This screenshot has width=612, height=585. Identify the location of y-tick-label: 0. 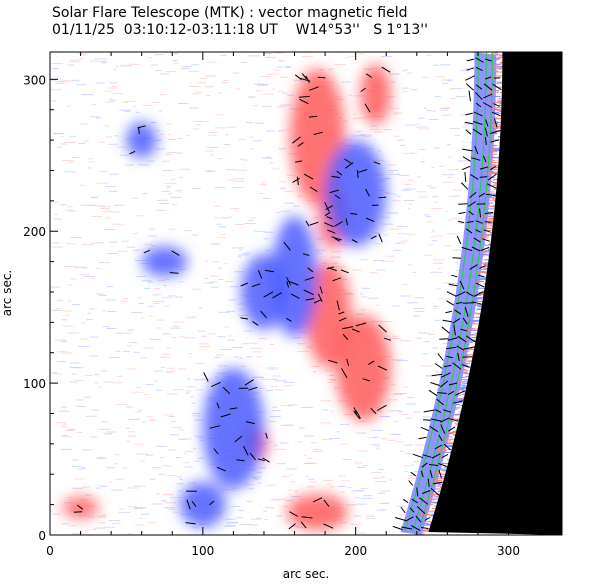
(42, 536).